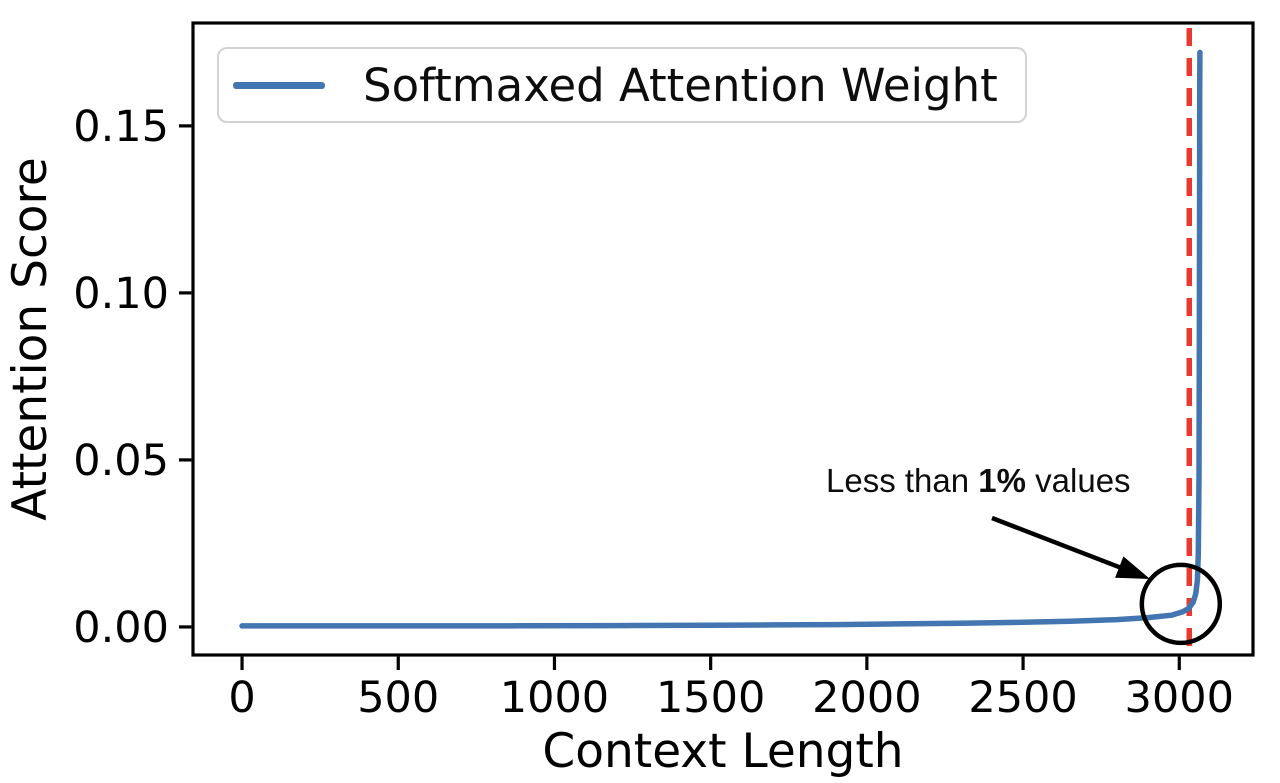  What do you see at coordinates (1002, 480) in the screenshot?
I see `annotation-text-bold: 1%` at bounding box center [1002, 480].